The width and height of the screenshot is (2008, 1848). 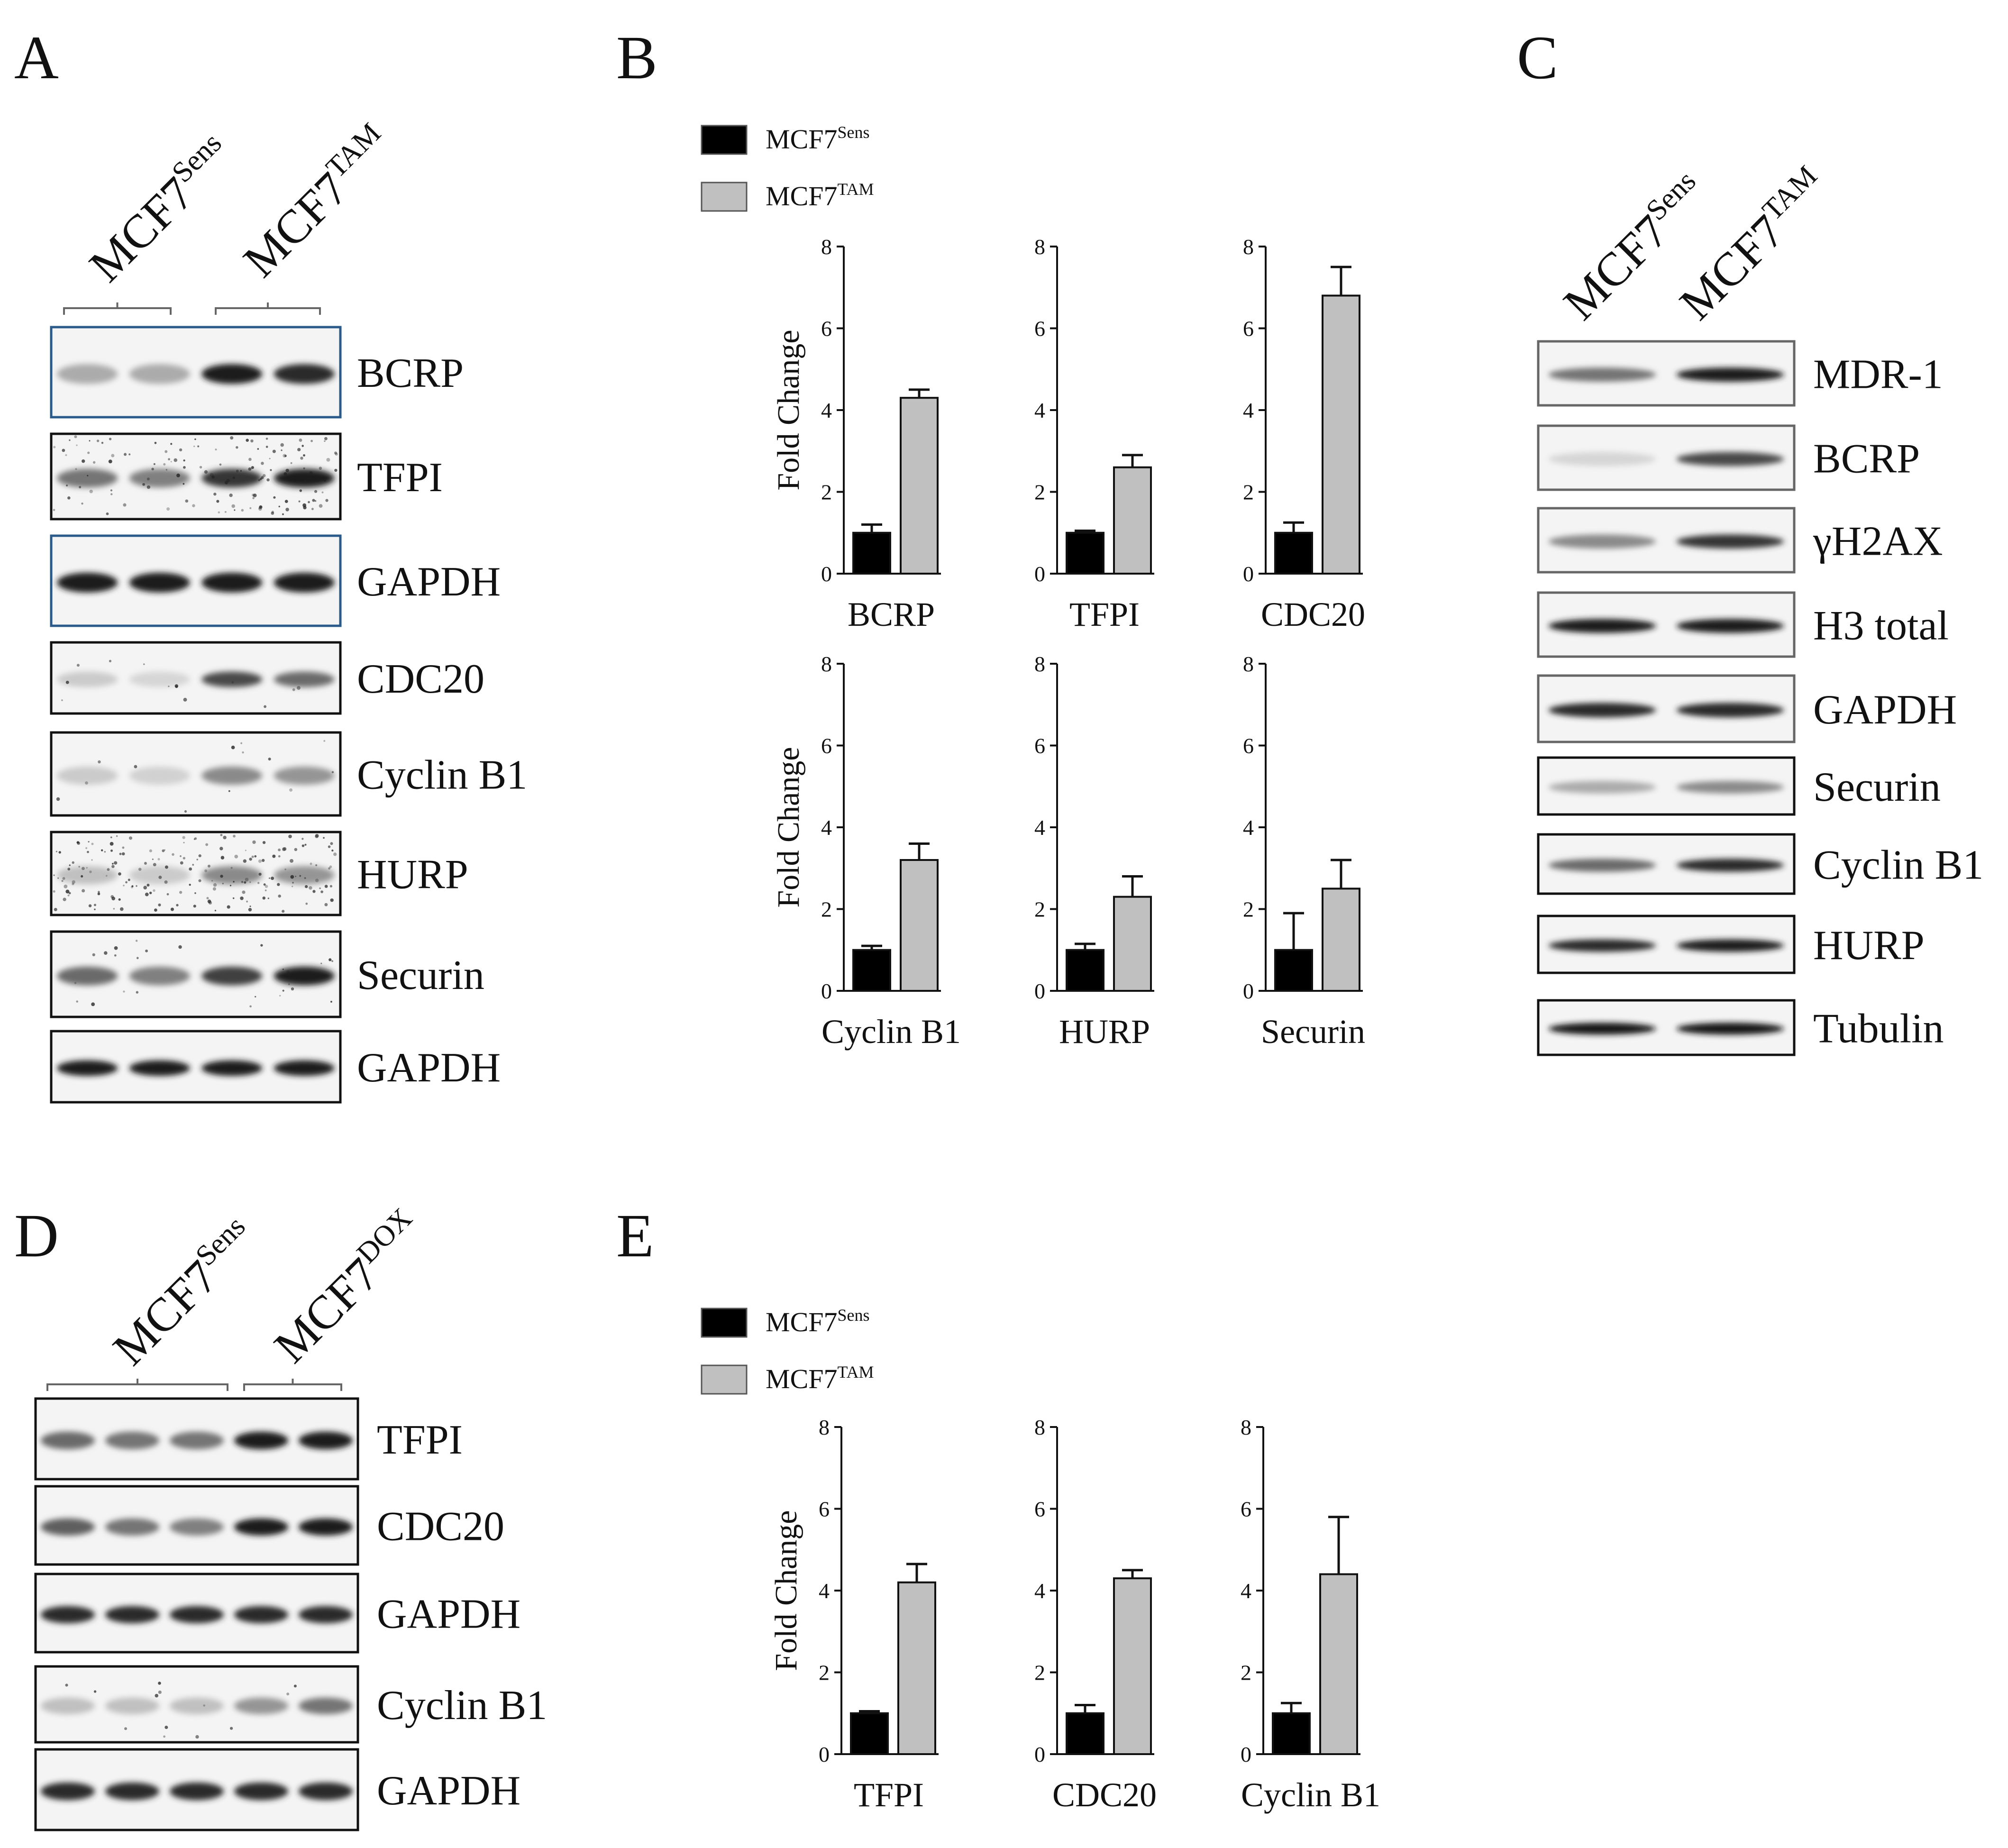 What do you see at coordinates (891, 1032) in the screenshot?
I see `x-label-3: Cyclin B1` at bounding box center [891, 1032].